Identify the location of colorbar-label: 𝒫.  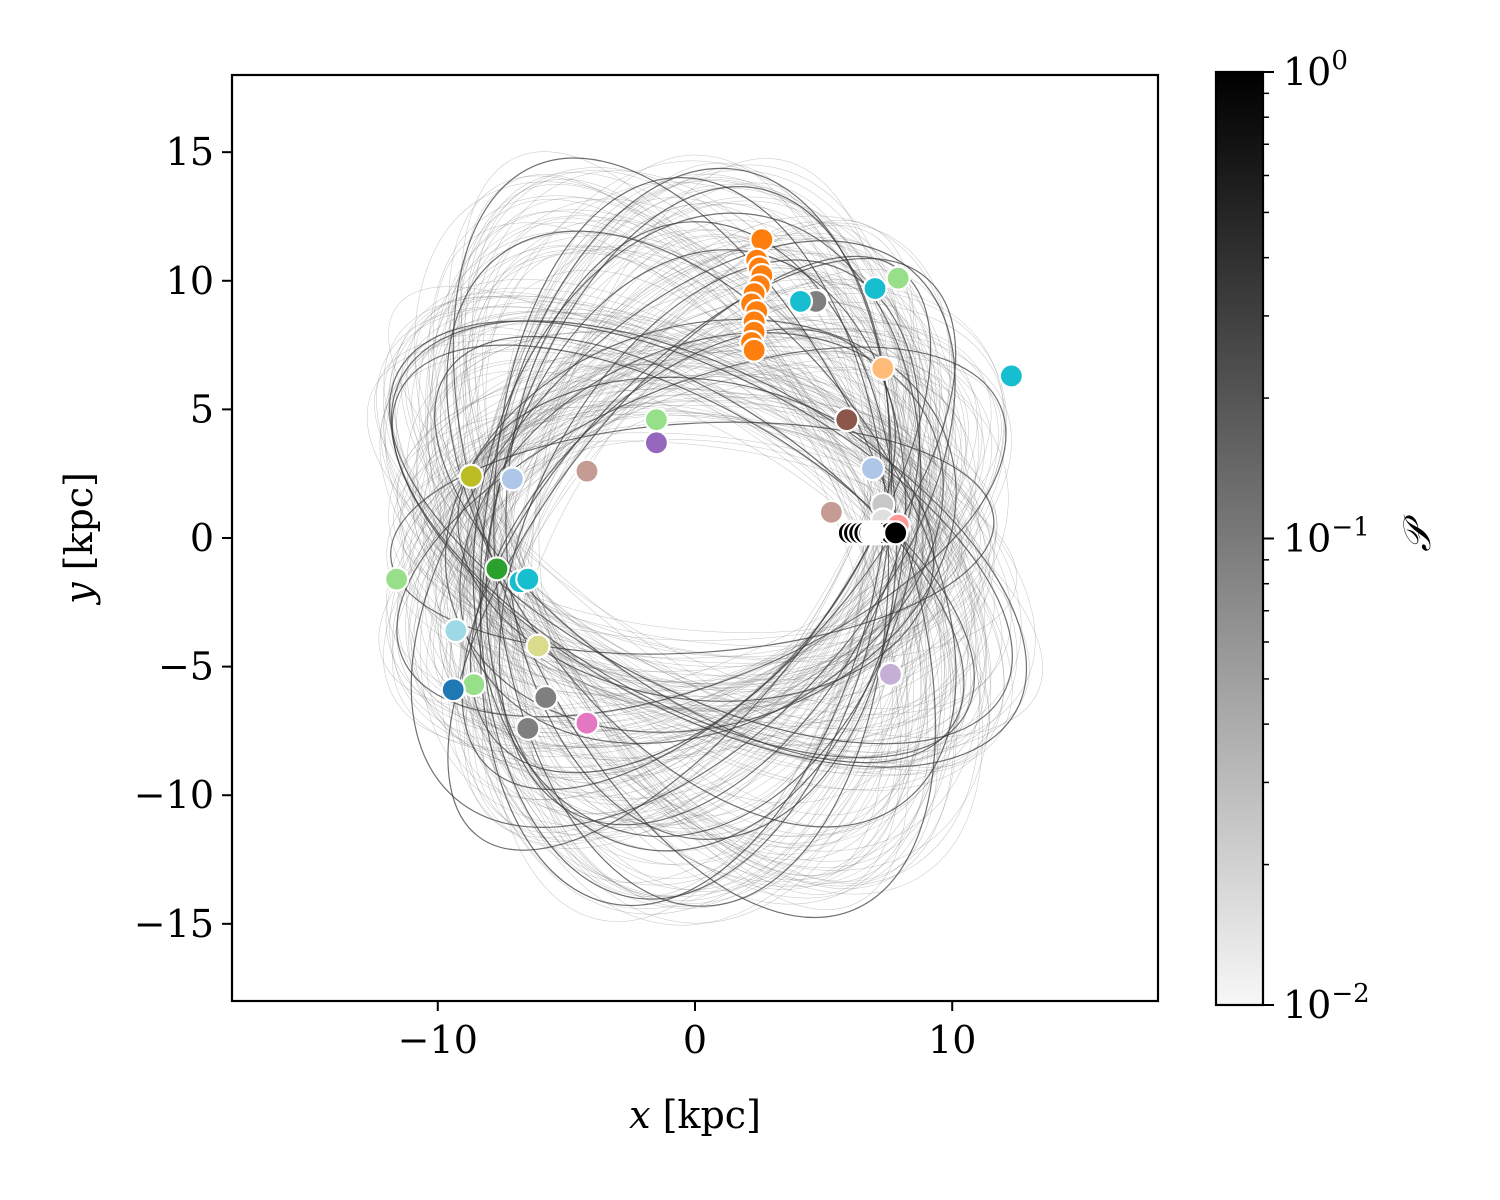
(1417, 533).